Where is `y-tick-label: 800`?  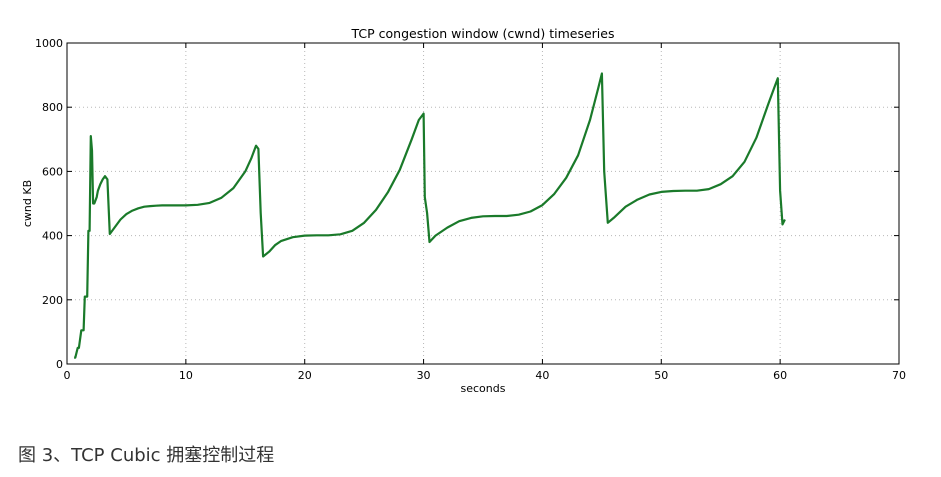 y-tick-label: 800 is located at coordinates (52, 107).